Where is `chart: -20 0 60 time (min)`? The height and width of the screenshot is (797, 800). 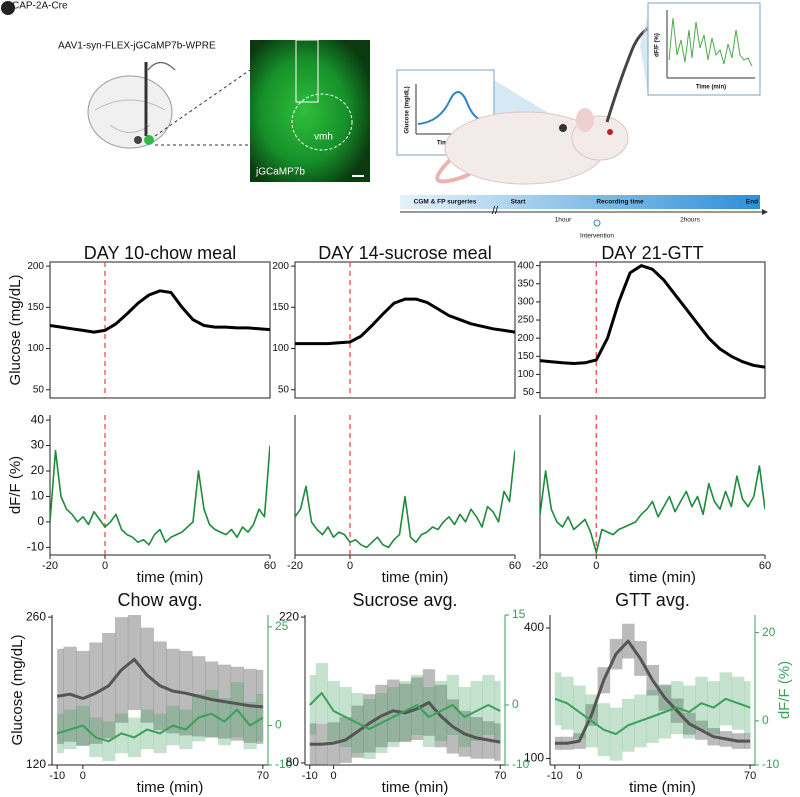 chart: -20 0 60 time (min) is located at coordinates (404, 500).